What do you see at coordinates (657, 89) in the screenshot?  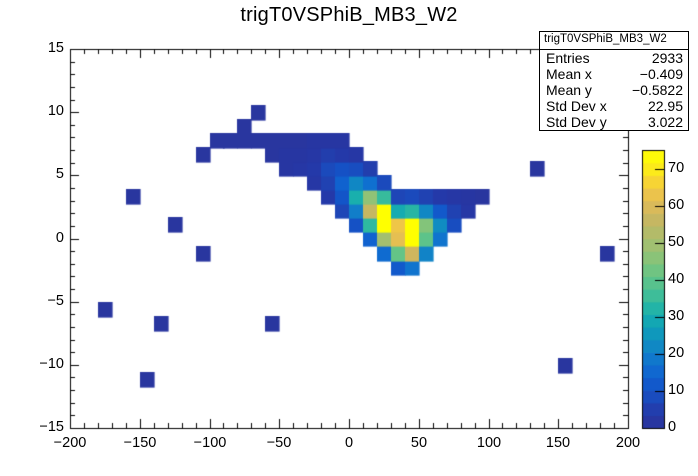 I see `stats-value: −0.5822` at bounding box center [657, 89].